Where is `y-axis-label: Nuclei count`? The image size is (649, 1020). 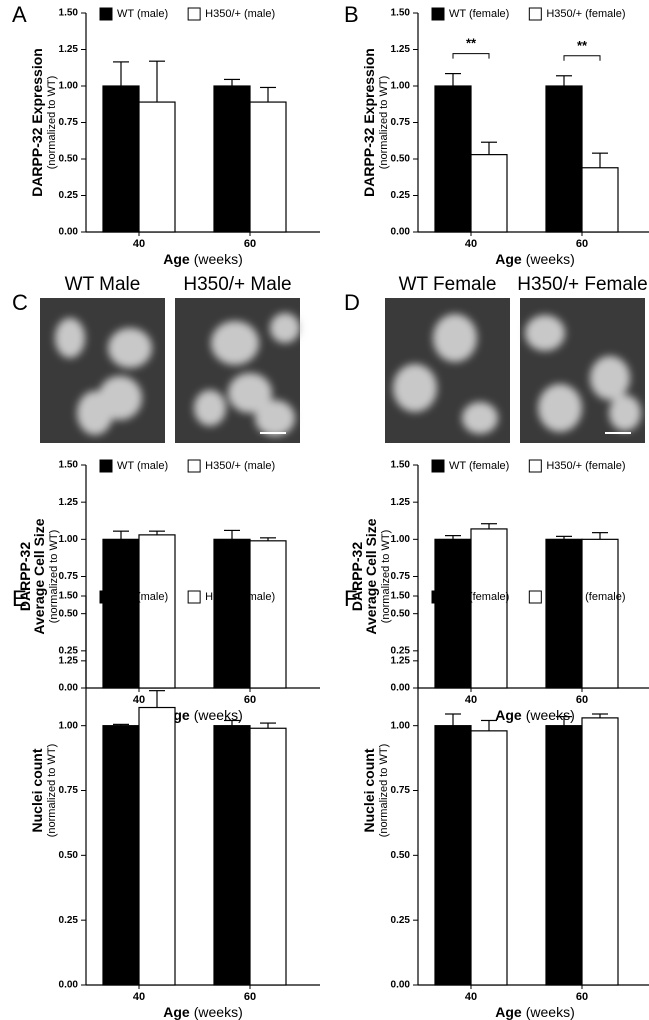 y-axis-label: Nuclei count is located at coordinates (369, 790).